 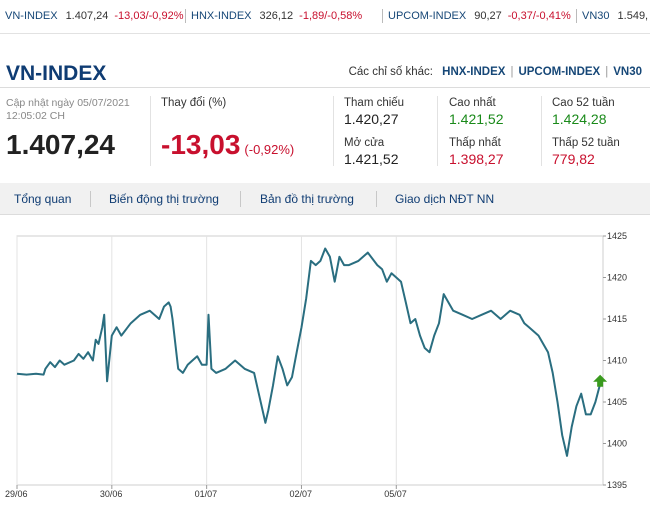 What do you see at coordinates (617, 485) in the screenshot?
I see `y-tick-label: 1395` at bounding box center [617, 485].